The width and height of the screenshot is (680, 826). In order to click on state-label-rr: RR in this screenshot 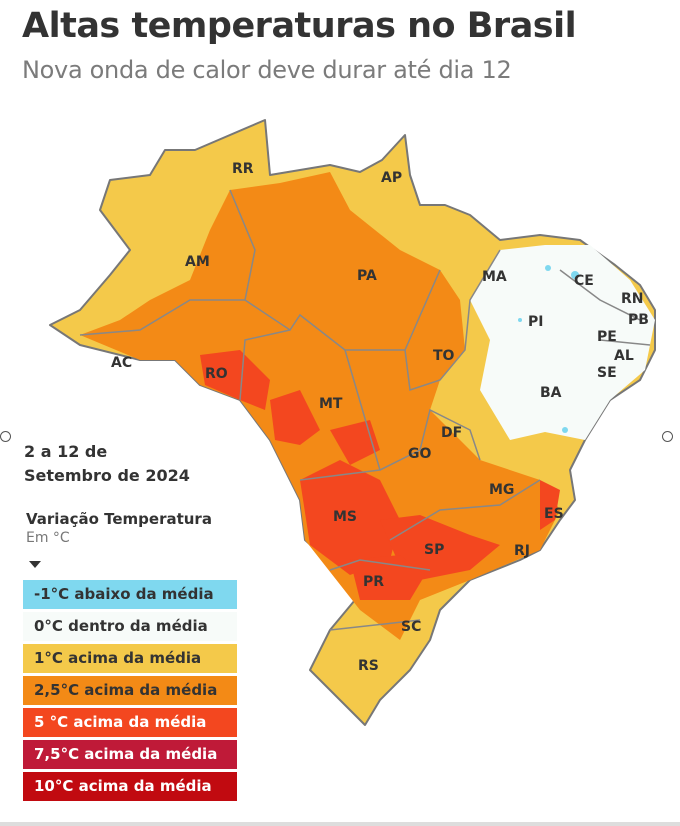, I will do `click(243, 169)`.